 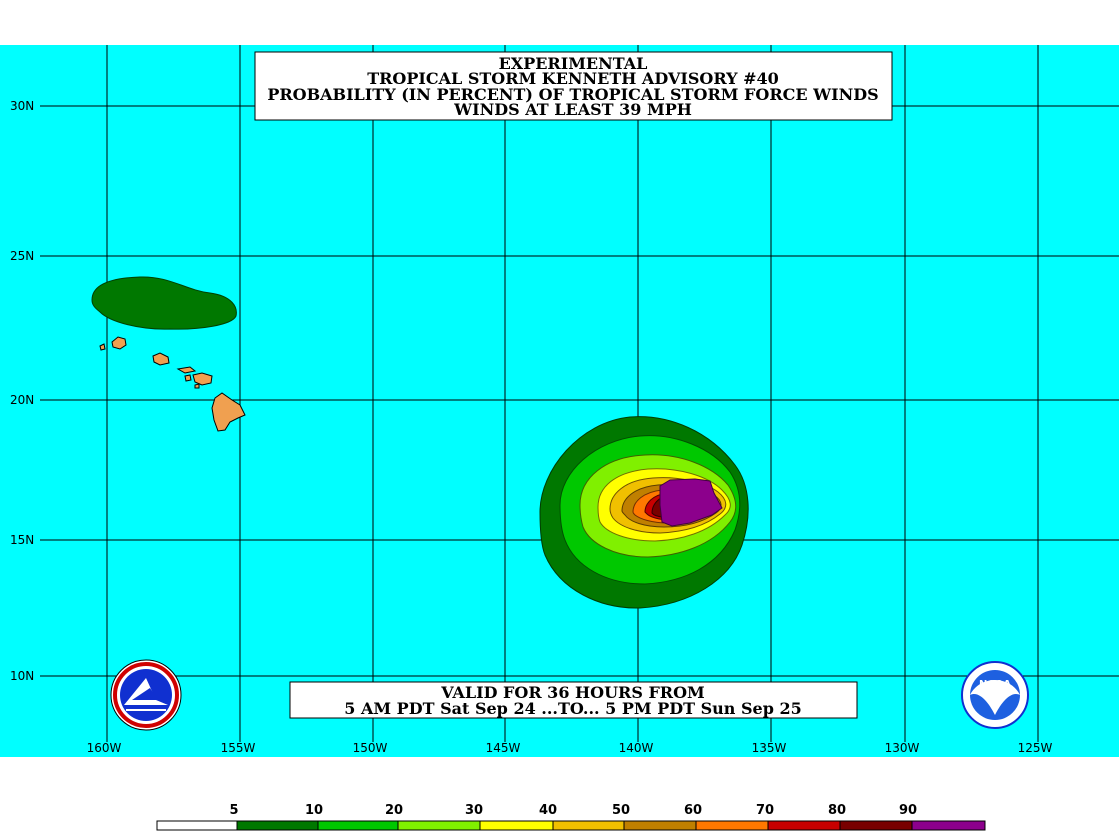 I want to click on lon-label: 150W, so click(x=370, y=748).